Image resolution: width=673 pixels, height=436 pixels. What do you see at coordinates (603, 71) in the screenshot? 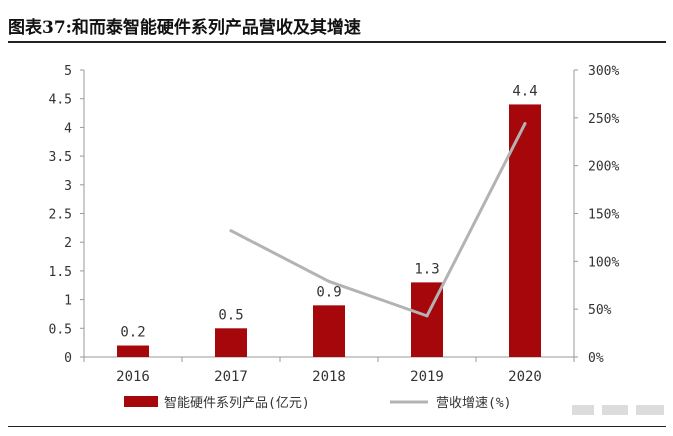
I see `right-tick-label: 300%` at bounding box center [603, 71].